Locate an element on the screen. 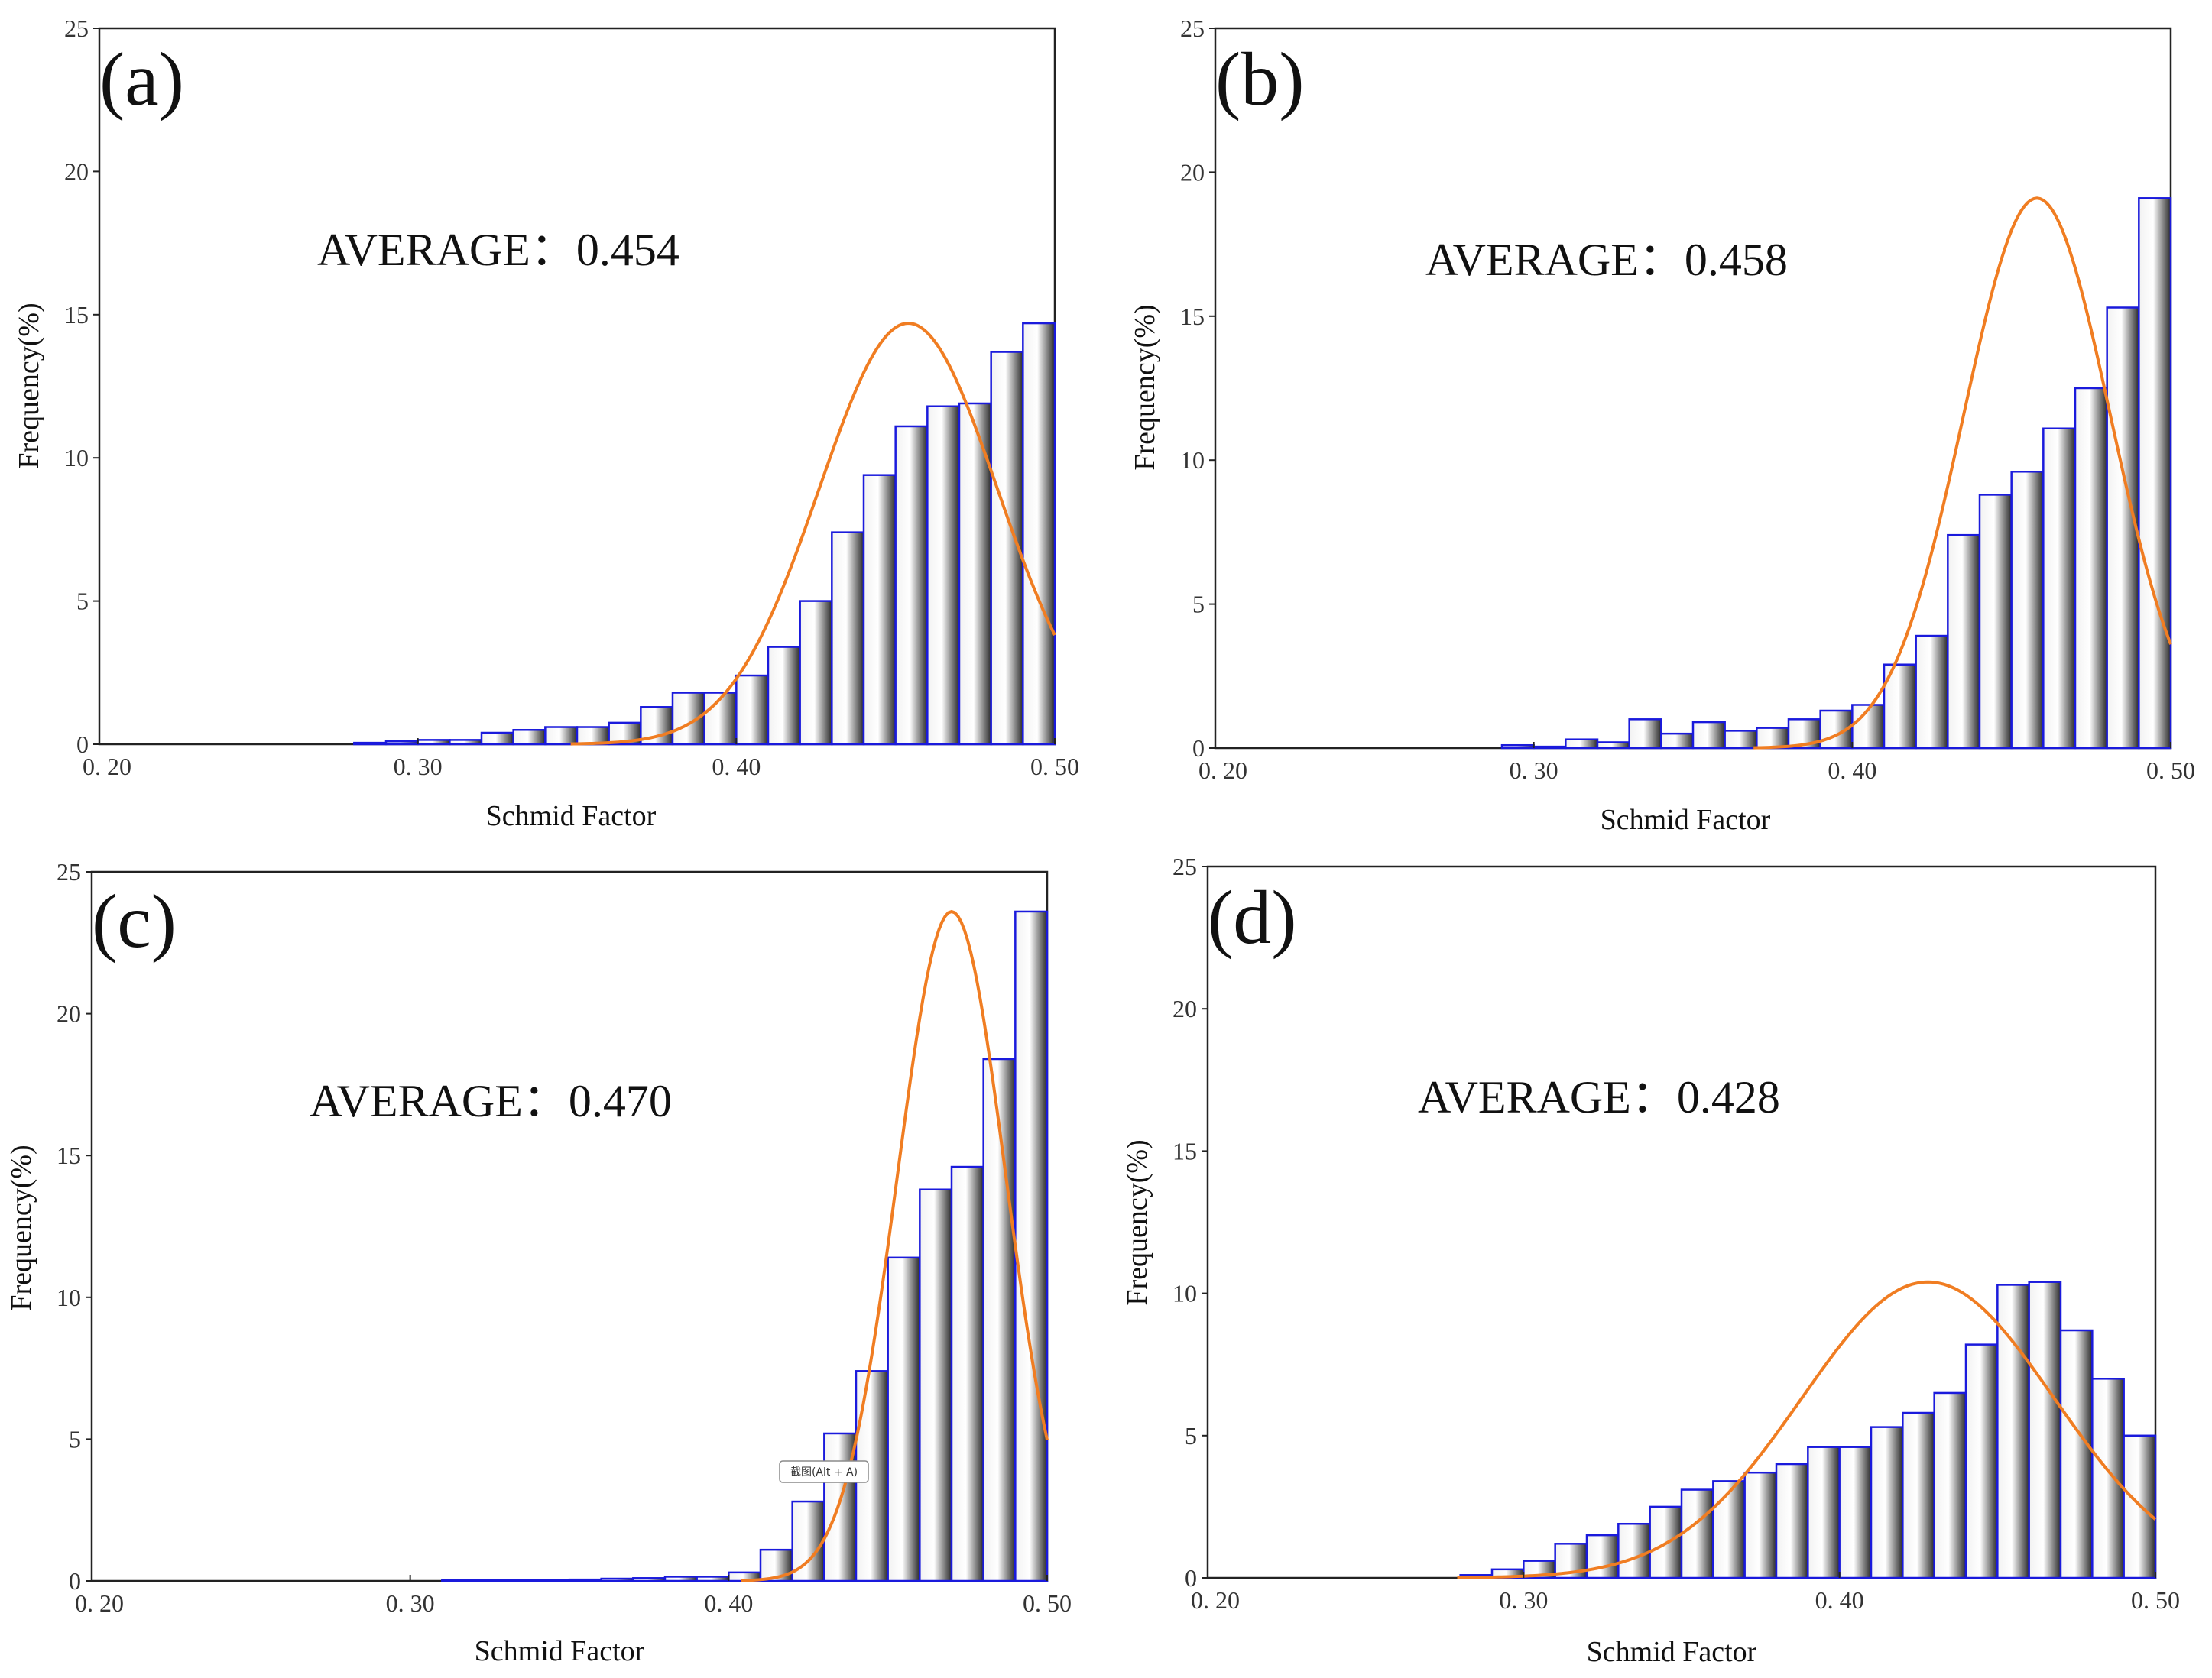 Image resolution: width=2212 pixels, height=1678 pixels. average-annotation: AVERAGE：0.454 is located at coordinates (498, 250).